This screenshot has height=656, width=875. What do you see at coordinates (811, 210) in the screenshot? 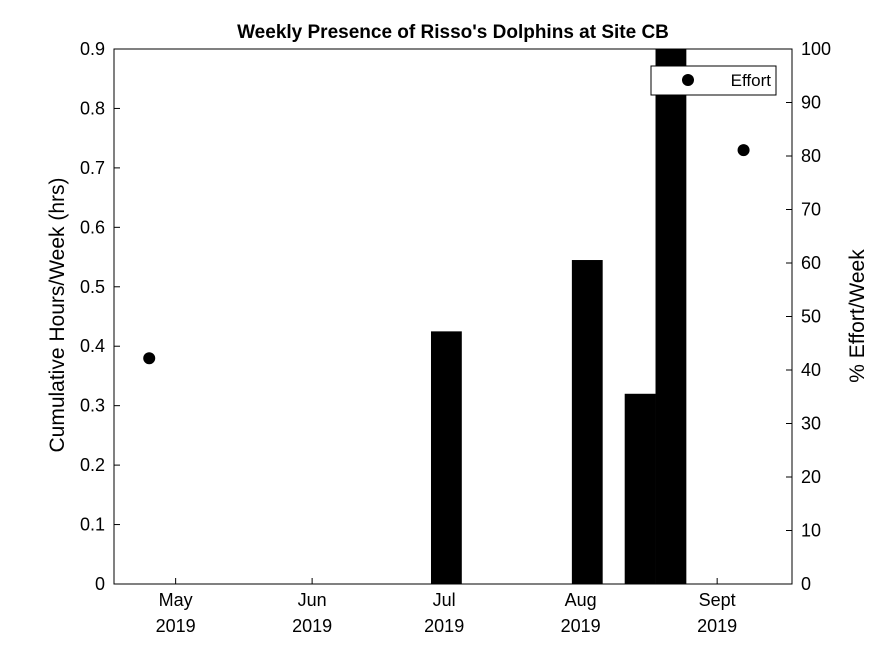
I see `right-tick-label-7: 70` at bounding box center [811, 210].